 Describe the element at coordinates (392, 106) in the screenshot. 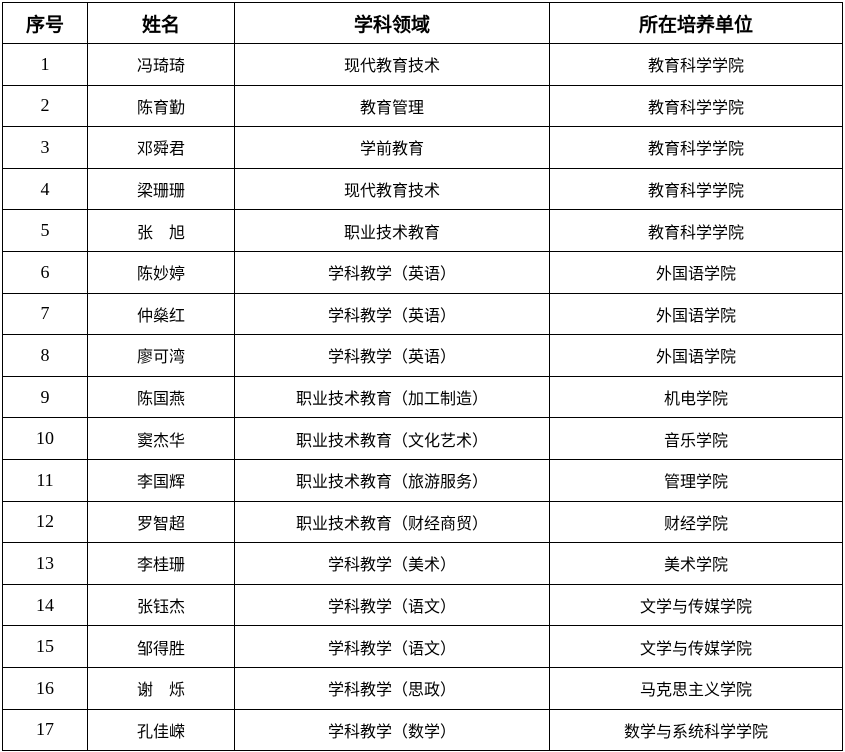

I see `cell-discipline: 教育管理` at that location.